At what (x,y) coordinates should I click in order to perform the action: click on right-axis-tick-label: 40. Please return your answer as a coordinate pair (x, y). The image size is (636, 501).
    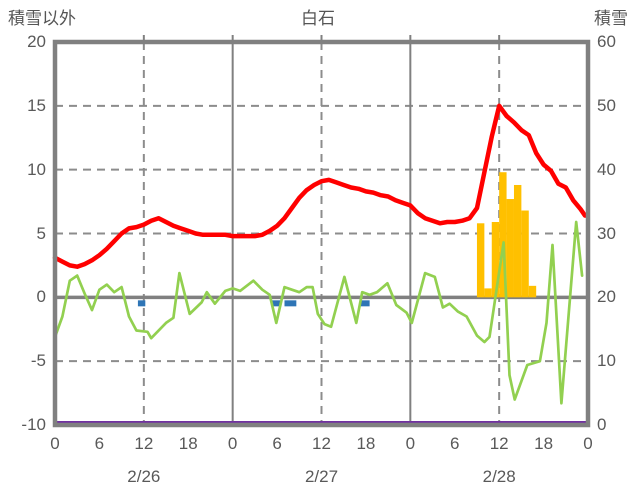
    Looking at the image, I should click on (606, 169).